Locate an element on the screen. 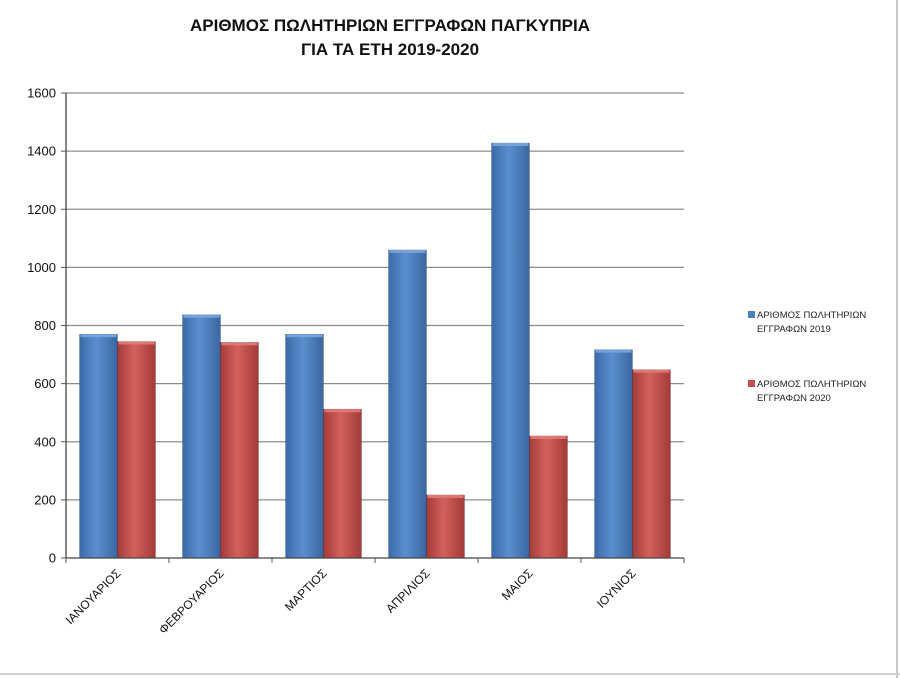  y-tick-label: 800 is located at coordinates (45, 325).